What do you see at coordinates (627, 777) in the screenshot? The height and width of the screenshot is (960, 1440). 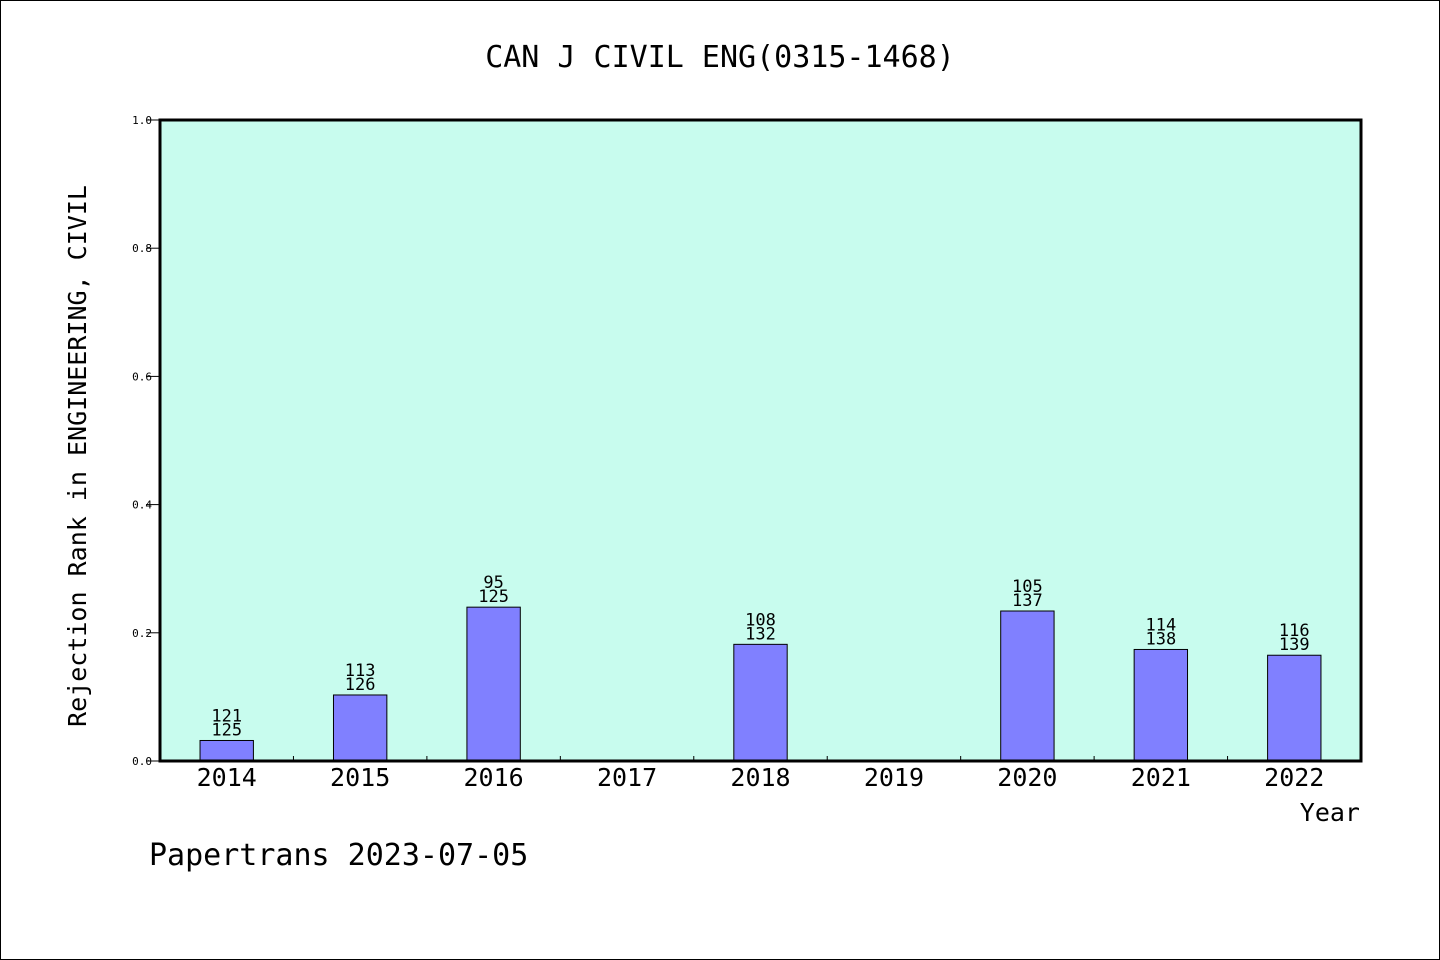 I see `x-tick-label: 2017` at bounding box center [627, 777].